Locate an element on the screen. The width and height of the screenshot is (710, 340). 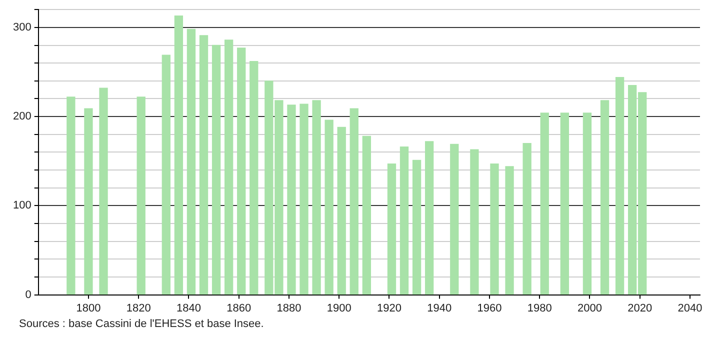
y-tick-label: 0 is located at coordinates (28, 294).